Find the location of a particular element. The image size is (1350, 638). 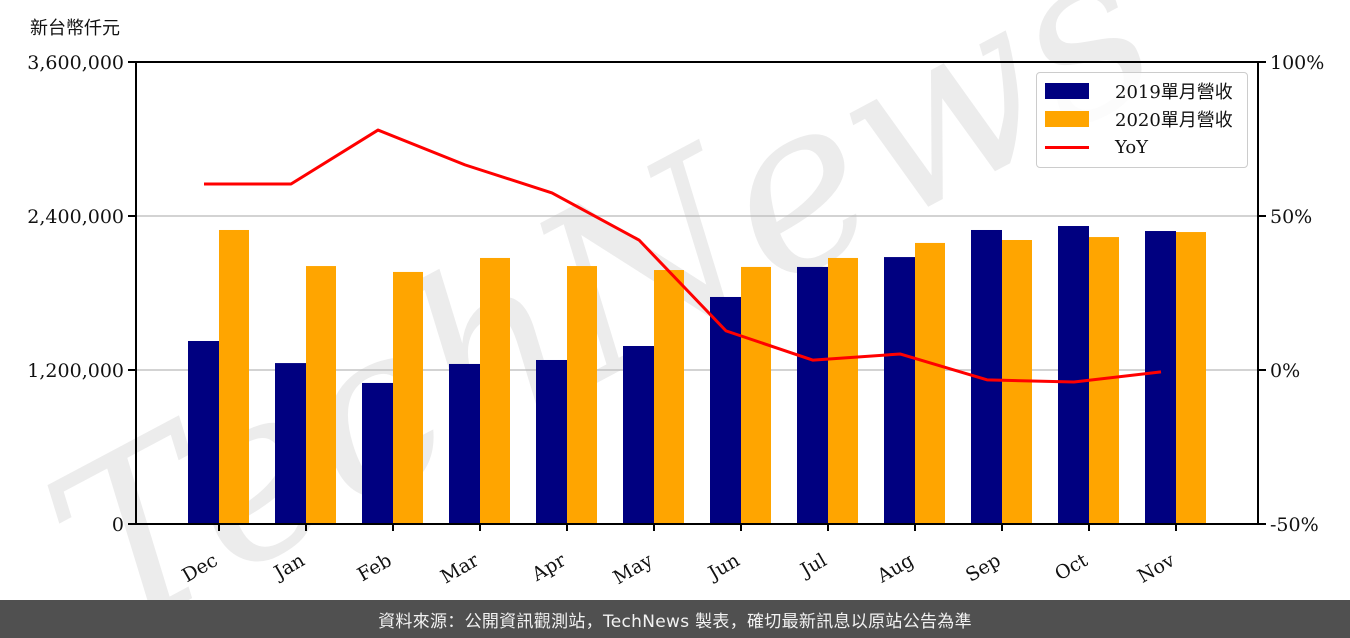

legend-label: 2019單月營收 is located at coordinates (1174, 92).